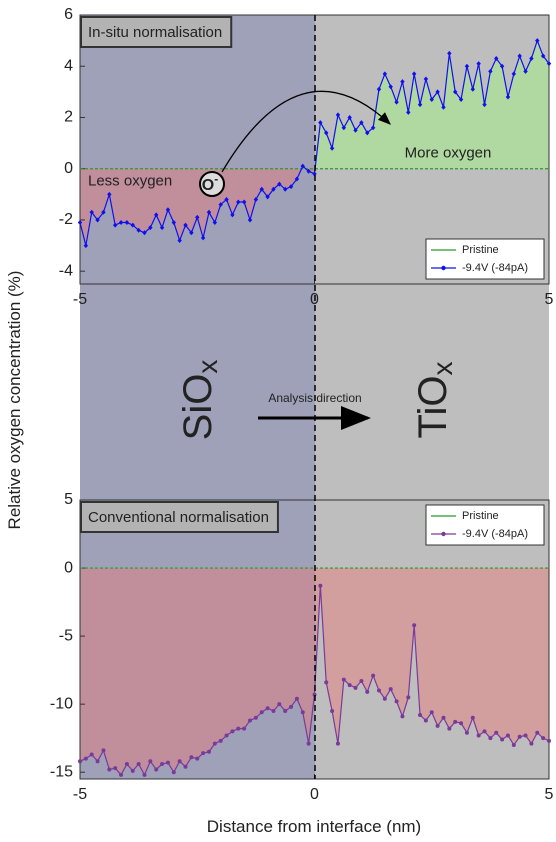 This screenshot has width=556, height=842. I want to click on plot-title: Conventional normalisation, so click(178, 517).